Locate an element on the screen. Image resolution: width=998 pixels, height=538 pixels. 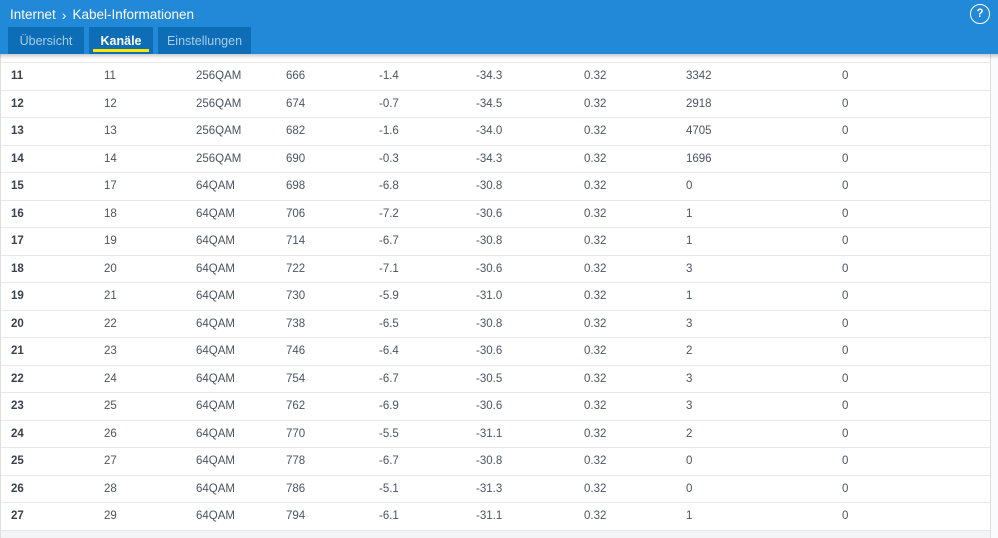
table-cell: -31.1 is located at coordinates (489, 433).